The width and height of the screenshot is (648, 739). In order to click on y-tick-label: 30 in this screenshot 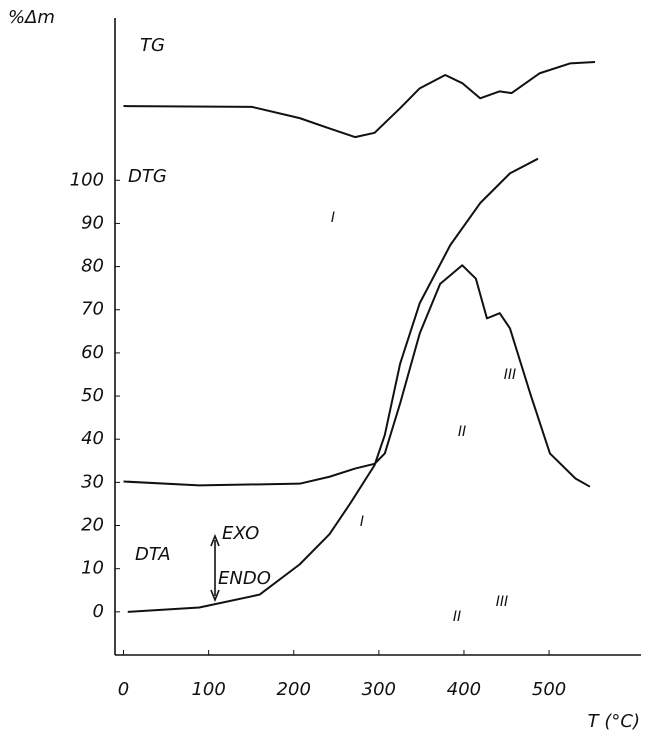, I will do `click(92, 481)`.